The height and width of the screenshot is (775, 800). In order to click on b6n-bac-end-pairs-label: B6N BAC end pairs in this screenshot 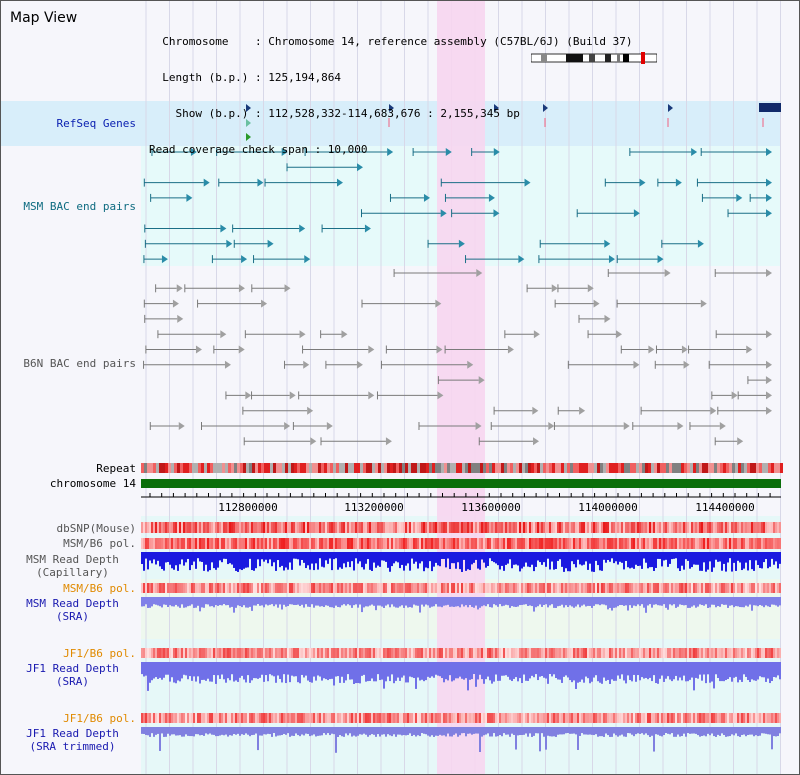, I will do `click(79, 363)`.